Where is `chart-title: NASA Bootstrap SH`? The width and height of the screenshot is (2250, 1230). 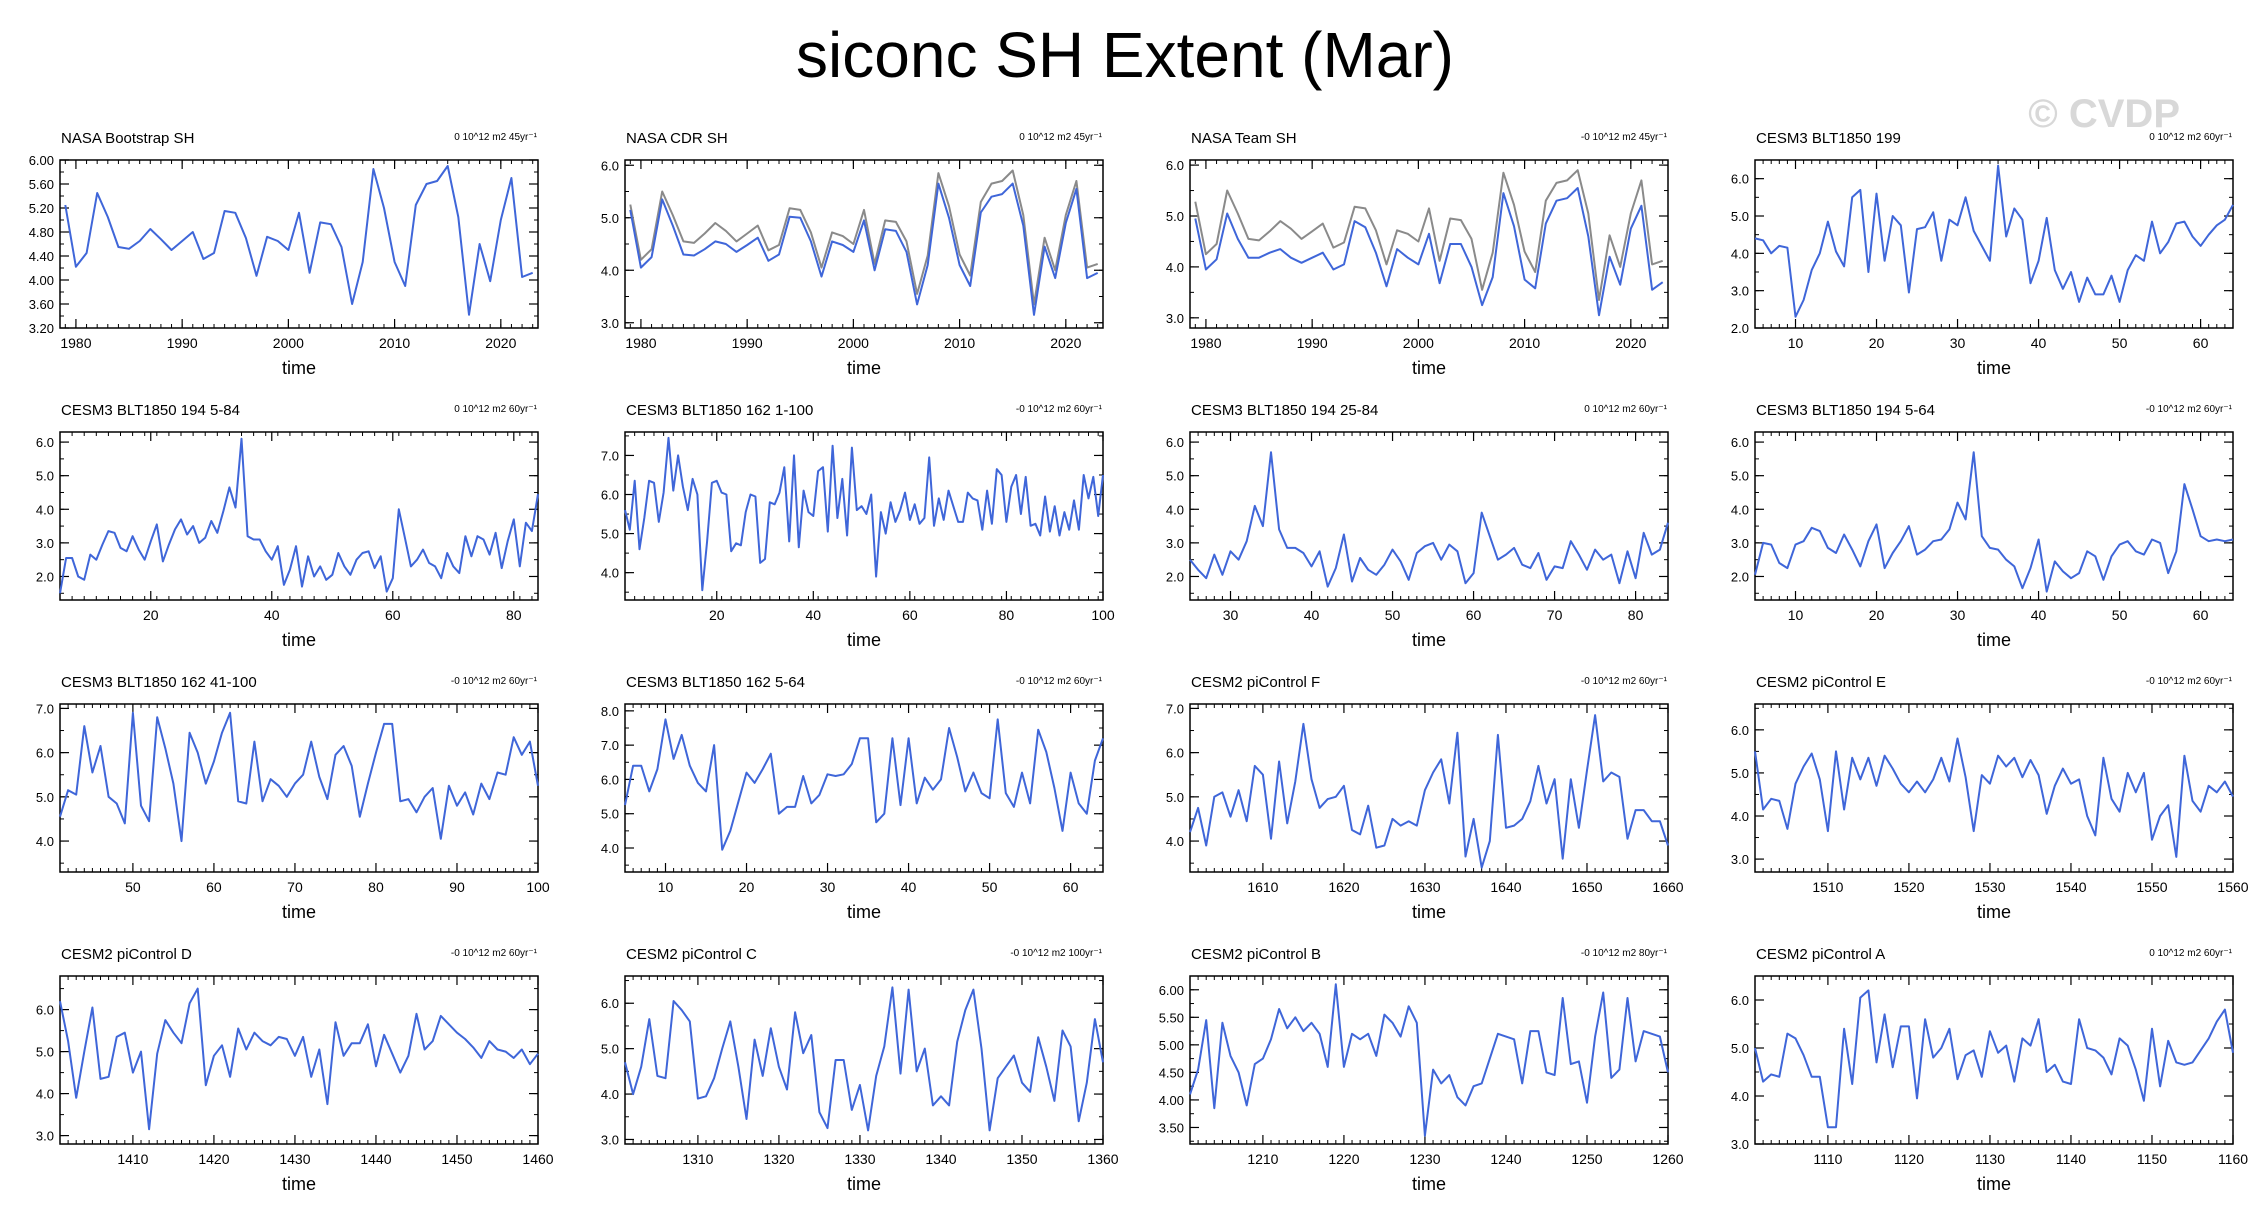
chart-title: NASA Bootstrap SH is located at coordinates (127, 138).